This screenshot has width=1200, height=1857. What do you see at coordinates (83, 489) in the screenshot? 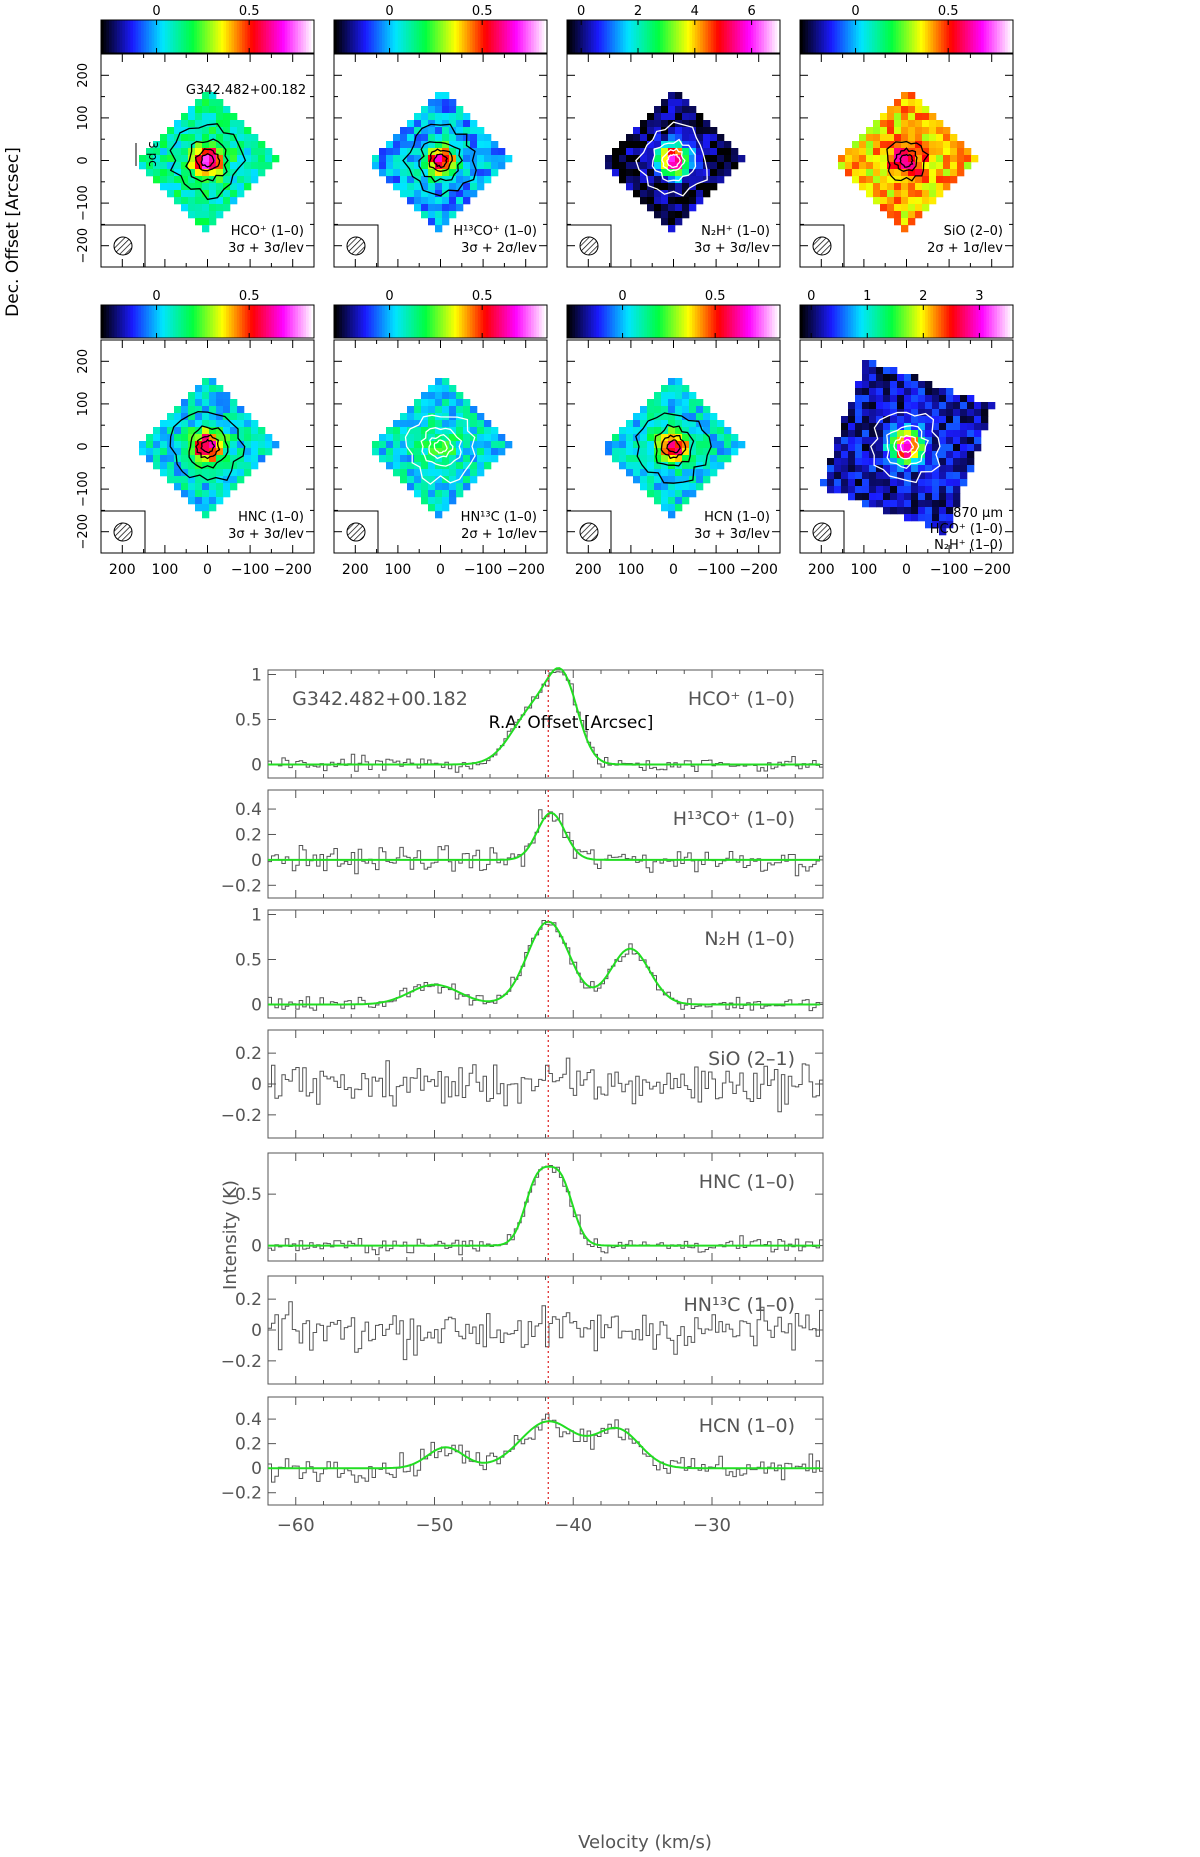
I see `y-tick-label: −100` at bounding box center [83, 489].